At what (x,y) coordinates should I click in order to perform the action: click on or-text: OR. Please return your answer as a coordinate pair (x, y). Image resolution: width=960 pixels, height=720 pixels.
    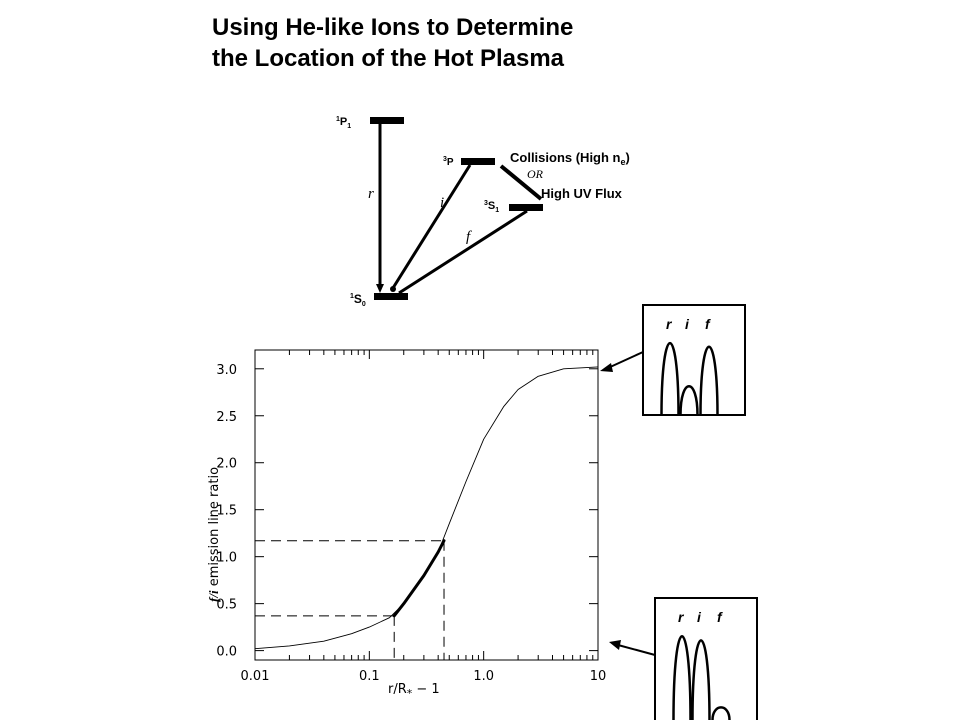
    Looking at the image, I should click on (535, 174).